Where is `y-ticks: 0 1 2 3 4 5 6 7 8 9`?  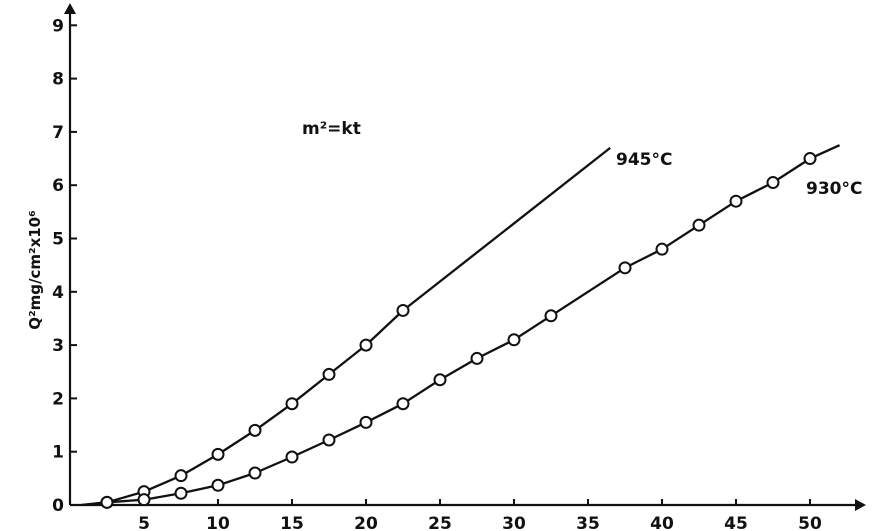
y-ticks: 0 1 2 3 4 5 6 7 8 9 is located at coordinates (64, 266).